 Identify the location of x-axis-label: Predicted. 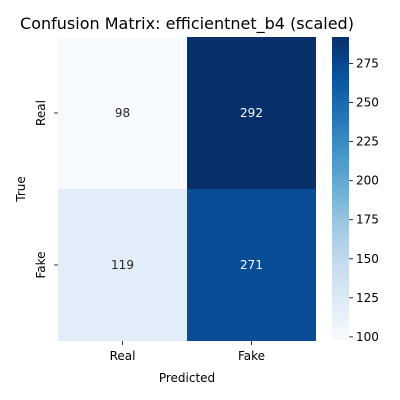
(187, 378).